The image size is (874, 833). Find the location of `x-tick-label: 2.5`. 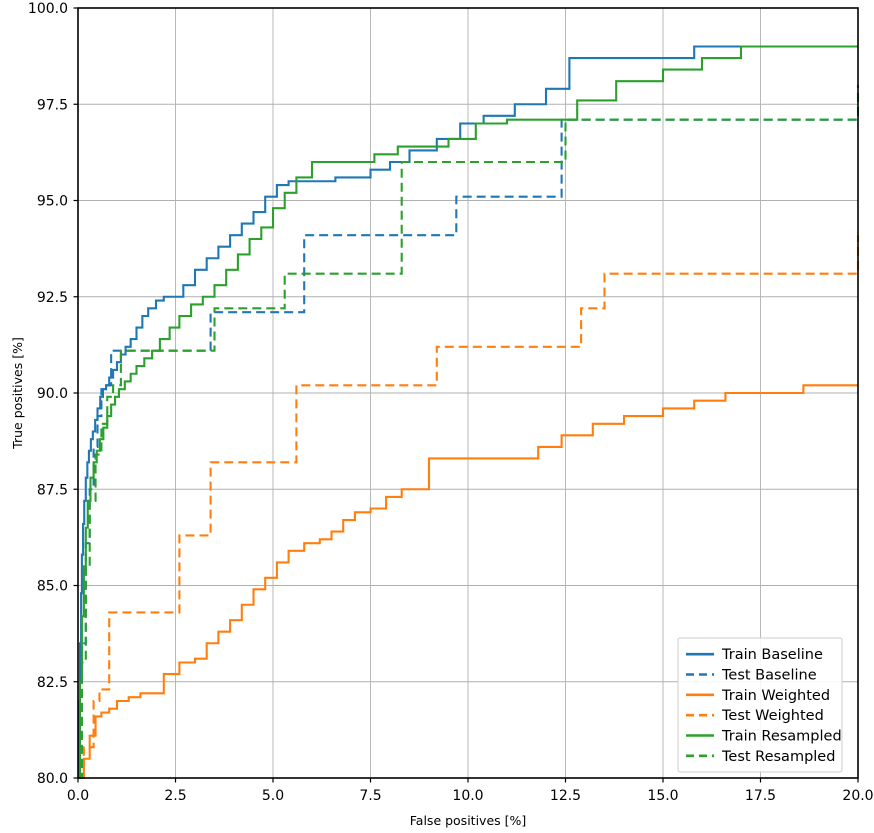

x-tick-label: 2.5 is located at coordinates (175, 796).